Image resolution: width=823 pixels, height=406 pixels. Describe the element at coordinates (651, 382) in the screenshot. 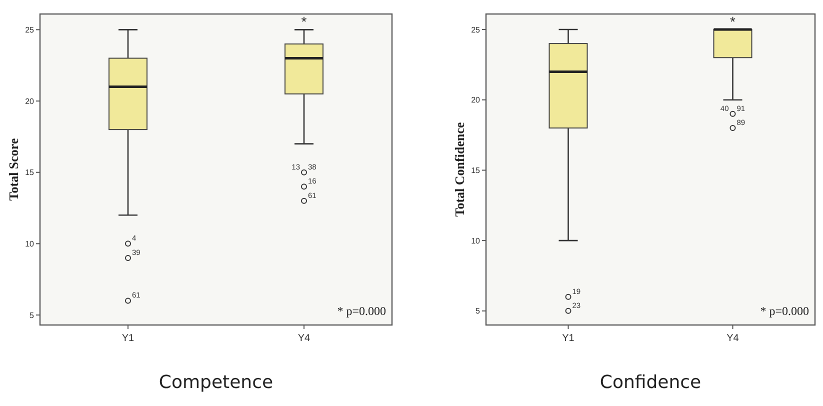

I see `text: Confidence` at that location.